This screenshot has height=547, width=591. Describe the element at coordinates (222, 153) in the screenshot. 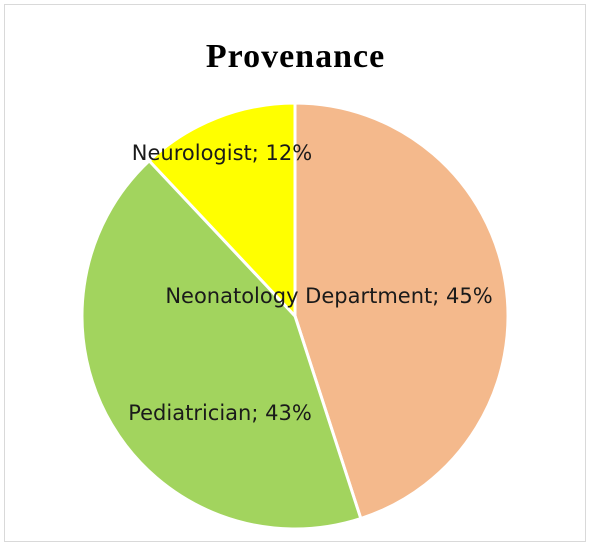

I see `slice-label-neurologist: Neurologist; 12%` at that location.